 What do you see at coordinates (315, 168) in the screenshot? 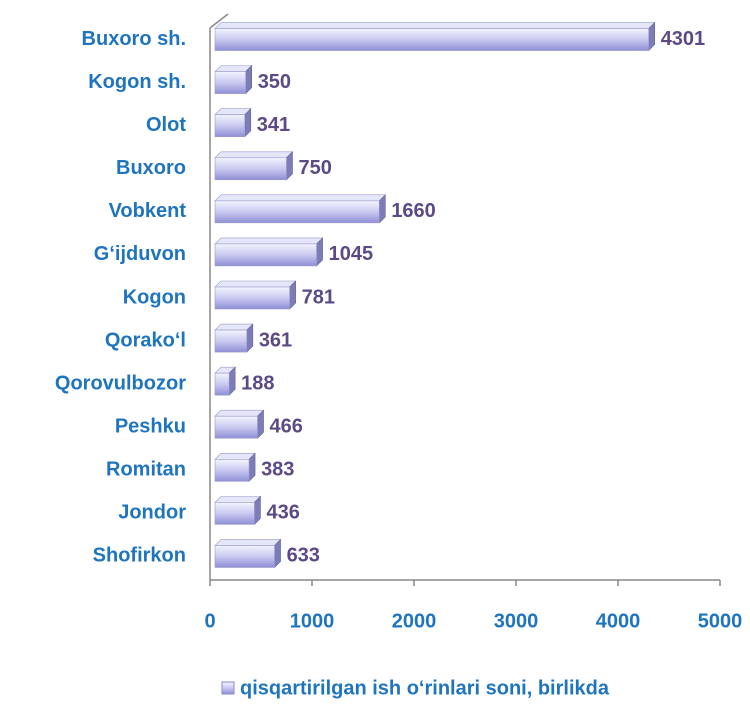
I see `value-label: 750` at bounding box center [315, 168].